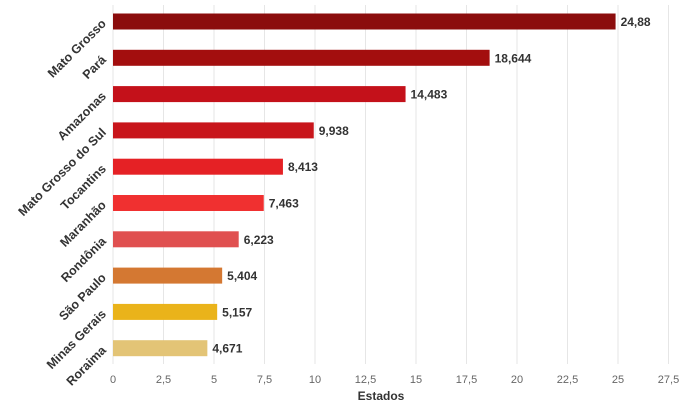  Describe the element at coordinates (381, 396) in the screenshot. I see `x-axis-title: Estados` at that location.